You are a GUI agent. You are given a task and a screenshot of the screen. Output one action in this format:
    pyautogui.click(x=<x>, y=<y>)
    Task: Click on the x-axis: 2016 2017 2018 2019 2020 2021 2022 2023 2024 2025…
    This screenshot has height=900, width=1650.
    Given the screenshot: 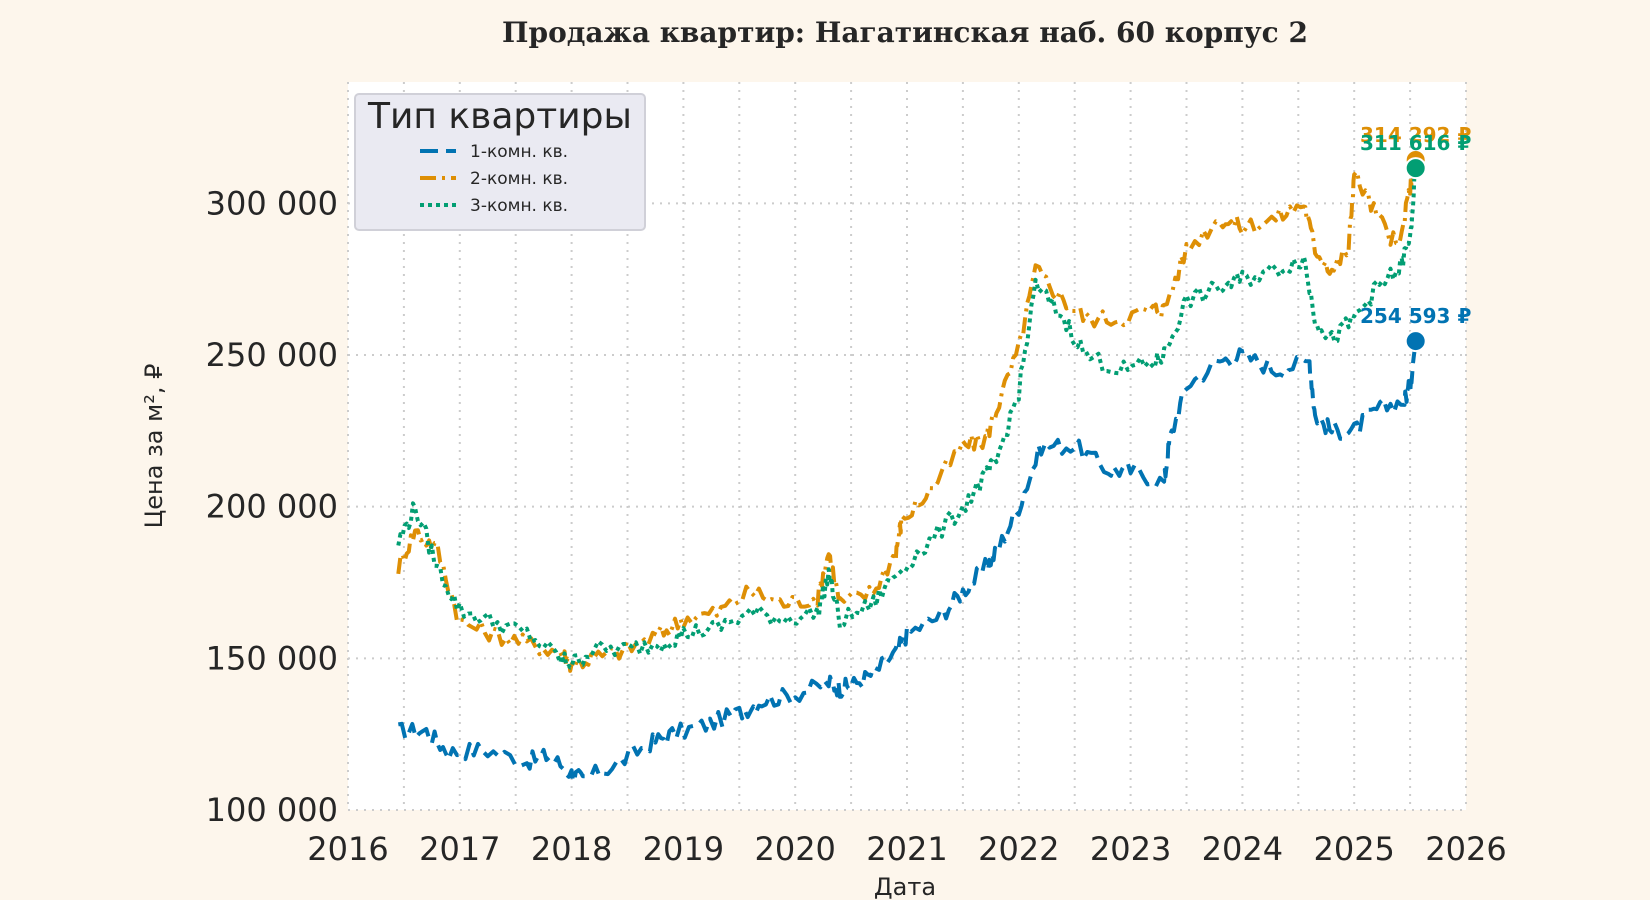 What is the action you would take?
    pyautogui.click(x=906, y=849)
    